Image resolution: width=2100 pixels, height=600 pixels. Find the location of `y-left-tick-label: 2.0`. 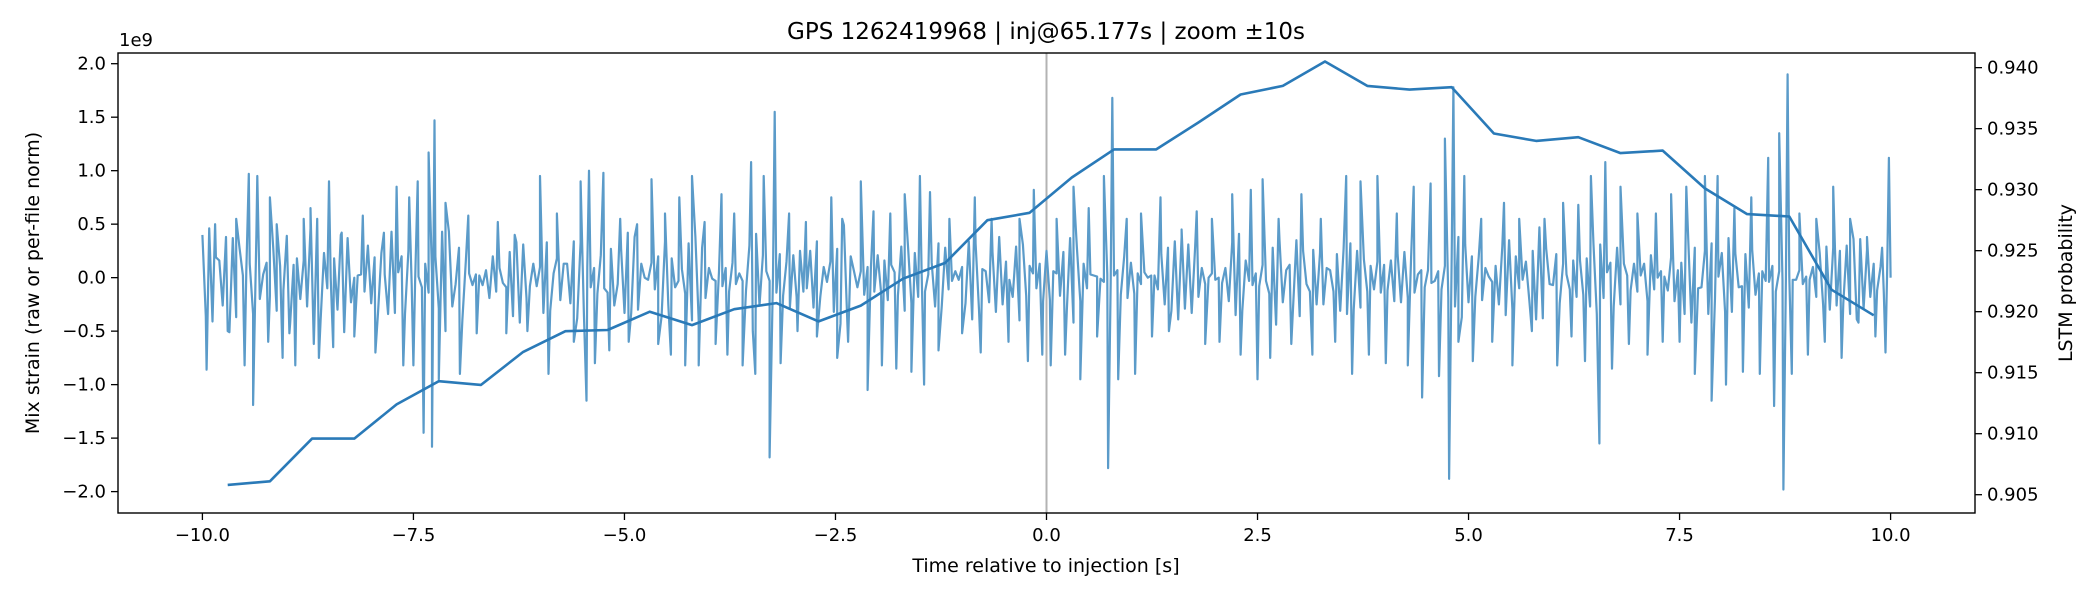

y-left-tick-label: 2.0 is located at coordinates (91, 64).